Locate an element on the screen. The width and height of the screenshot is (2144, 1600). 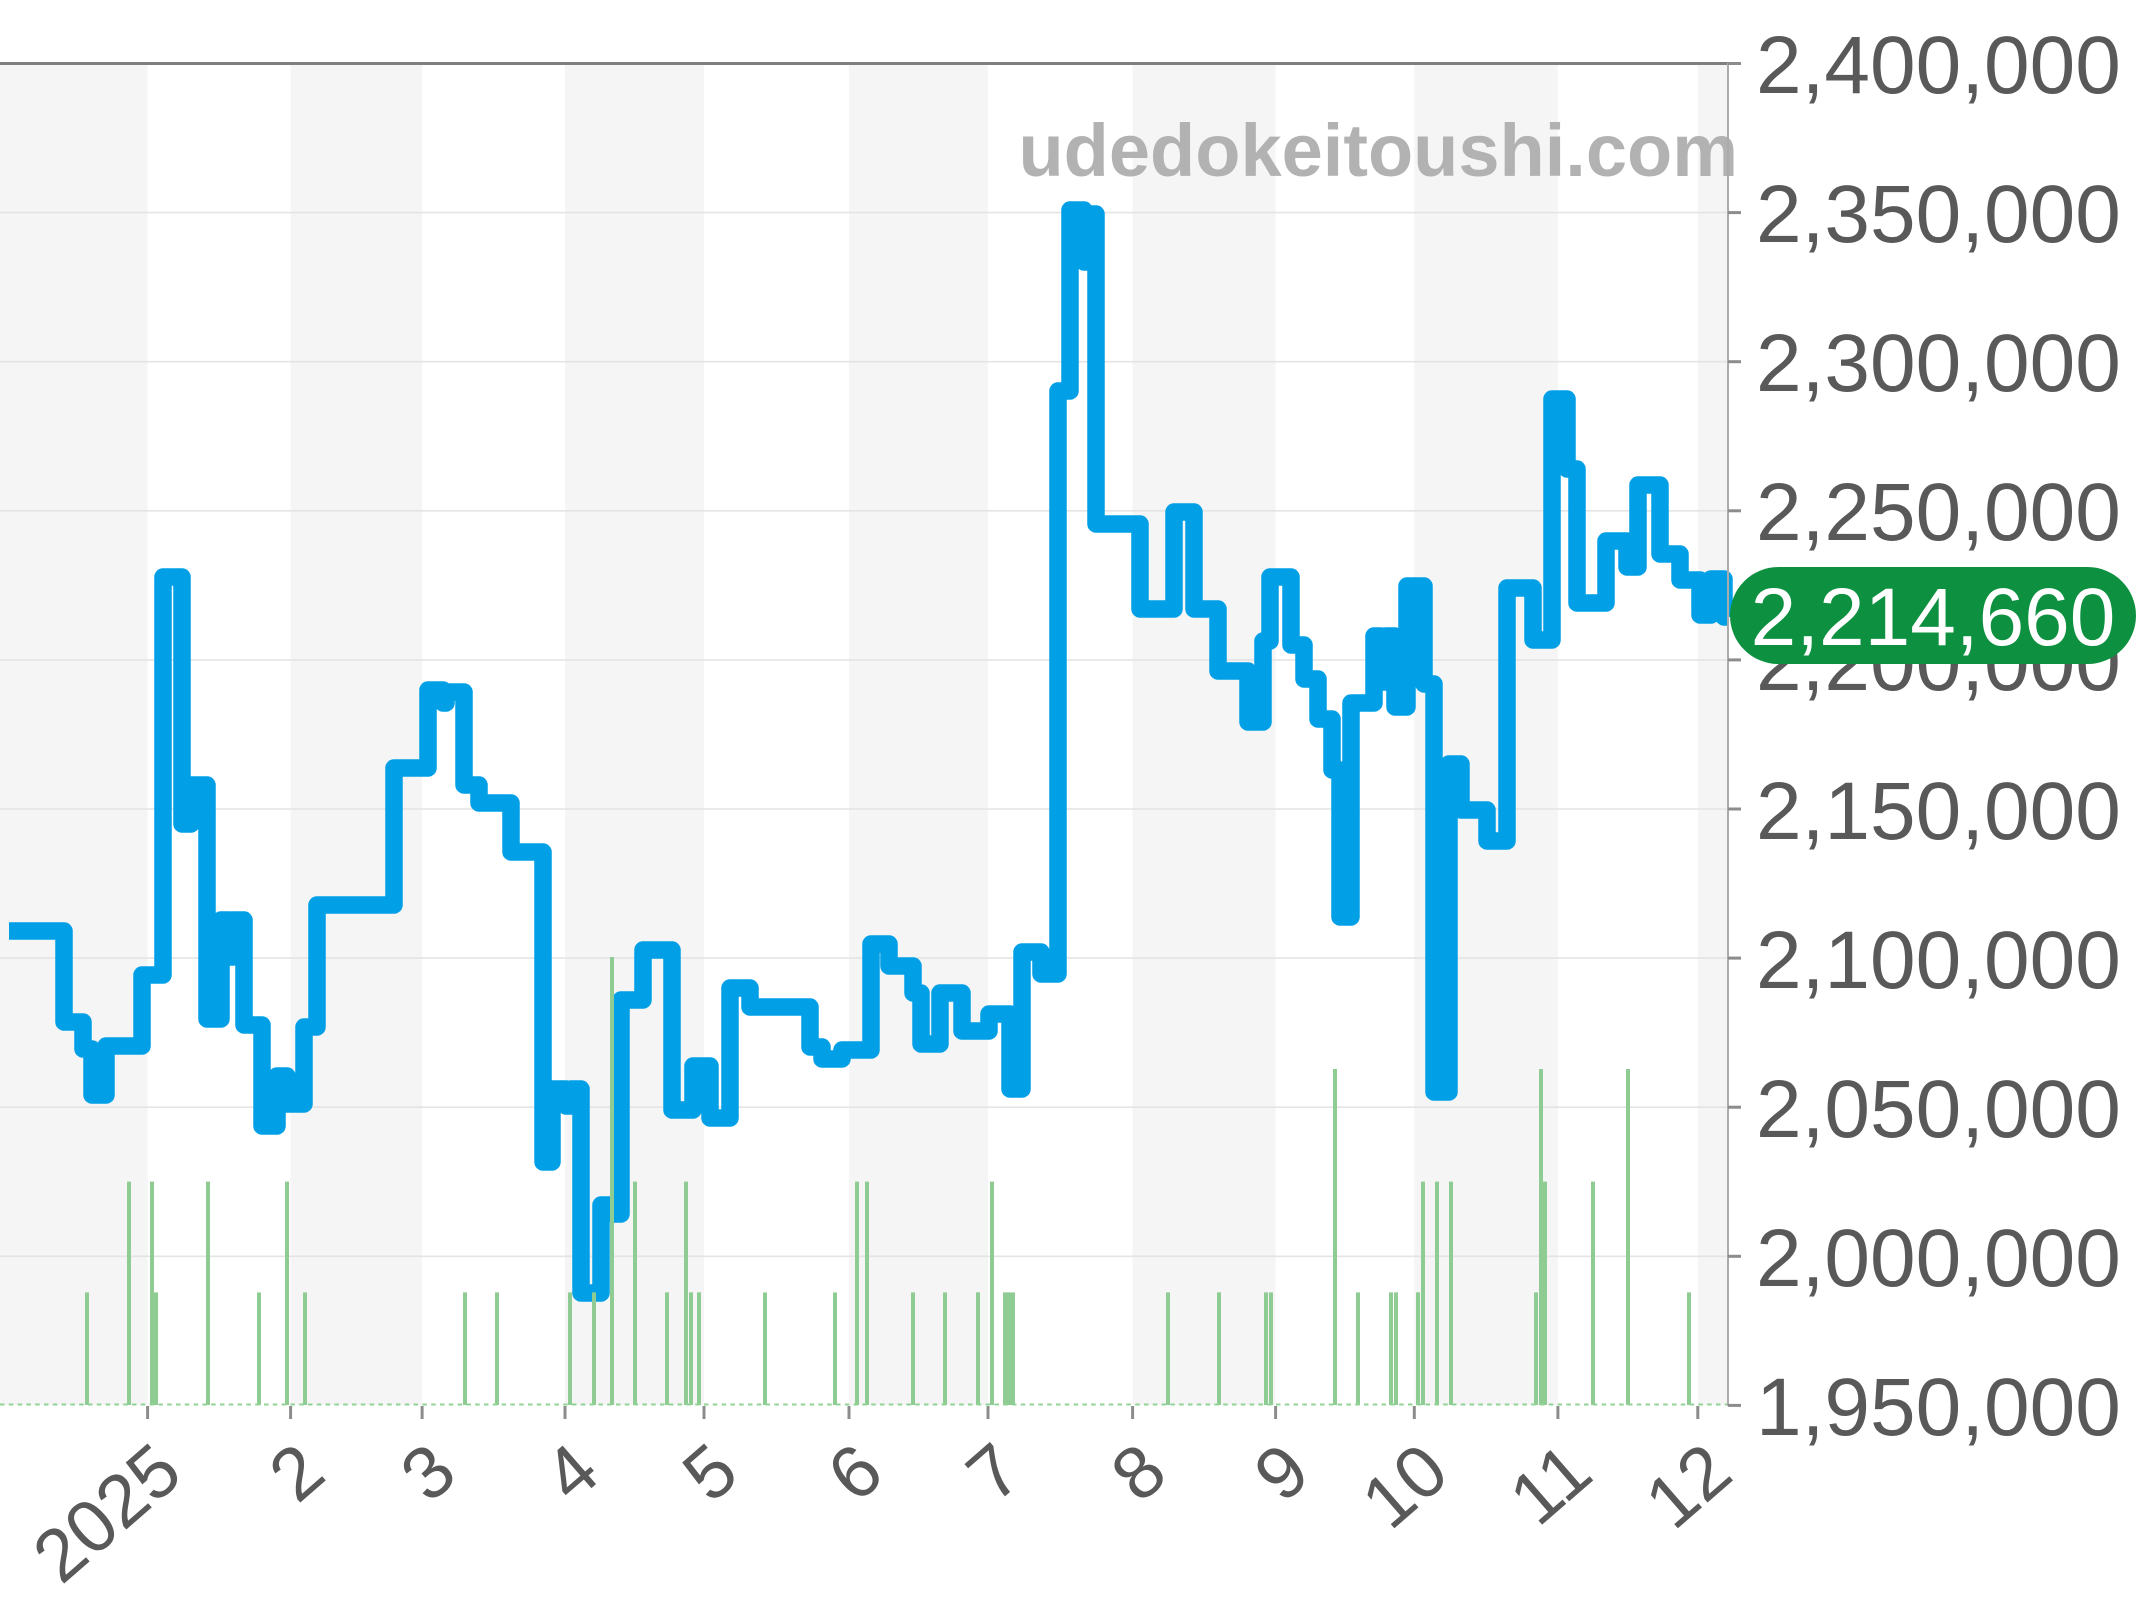
svg-text: 2,214,660 is located at coordinates (1933, 617).